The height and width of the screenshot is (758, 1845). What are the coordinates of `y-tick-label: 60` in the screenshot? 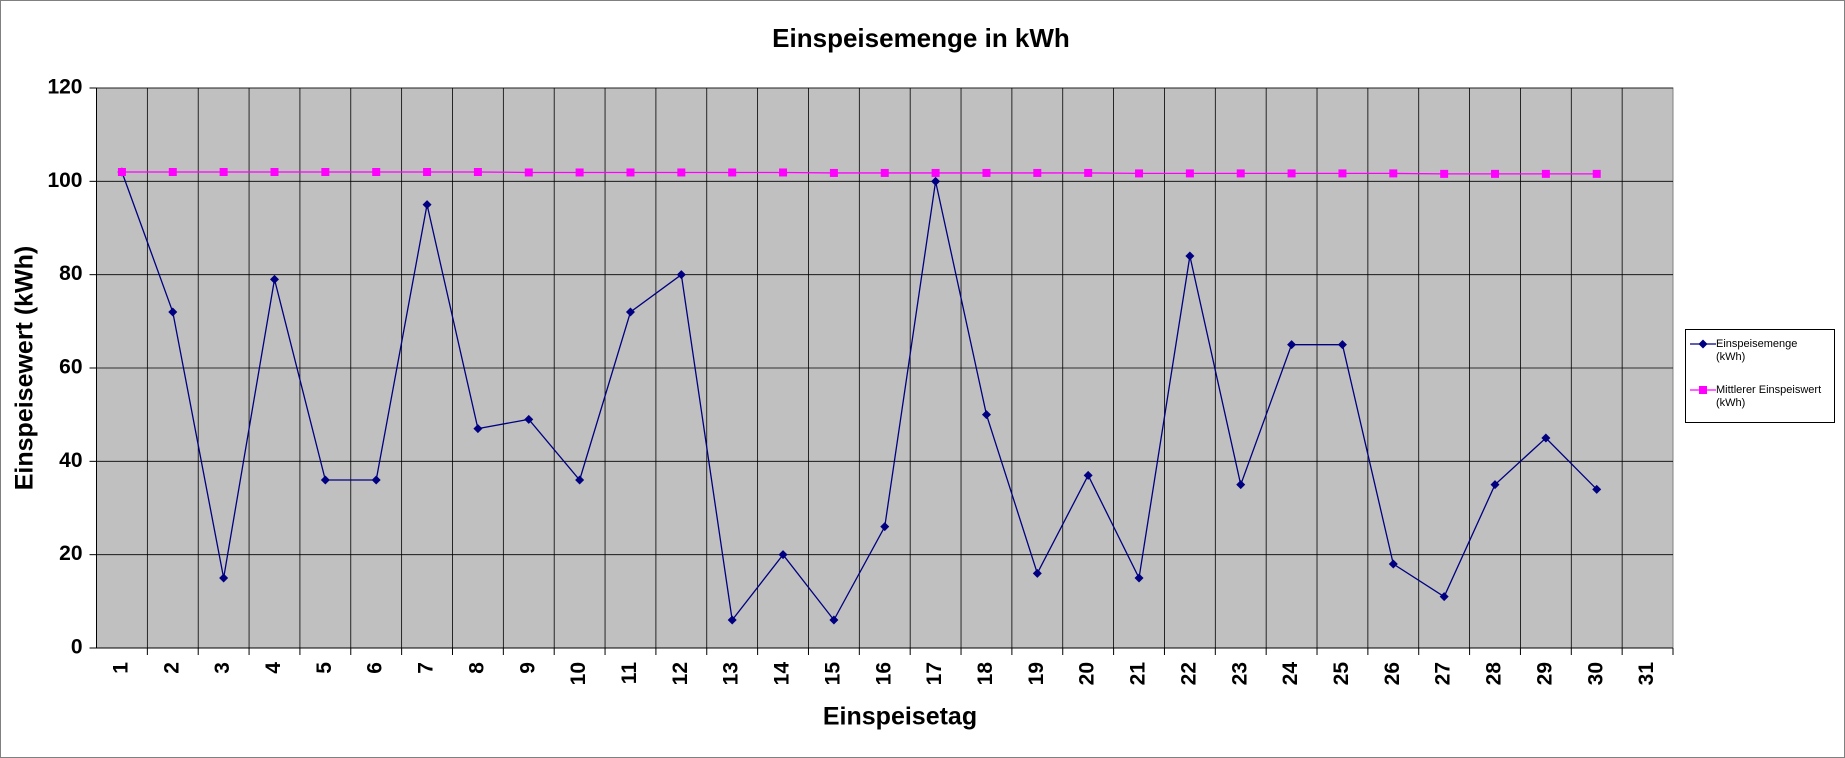 It's located at (70, 367).